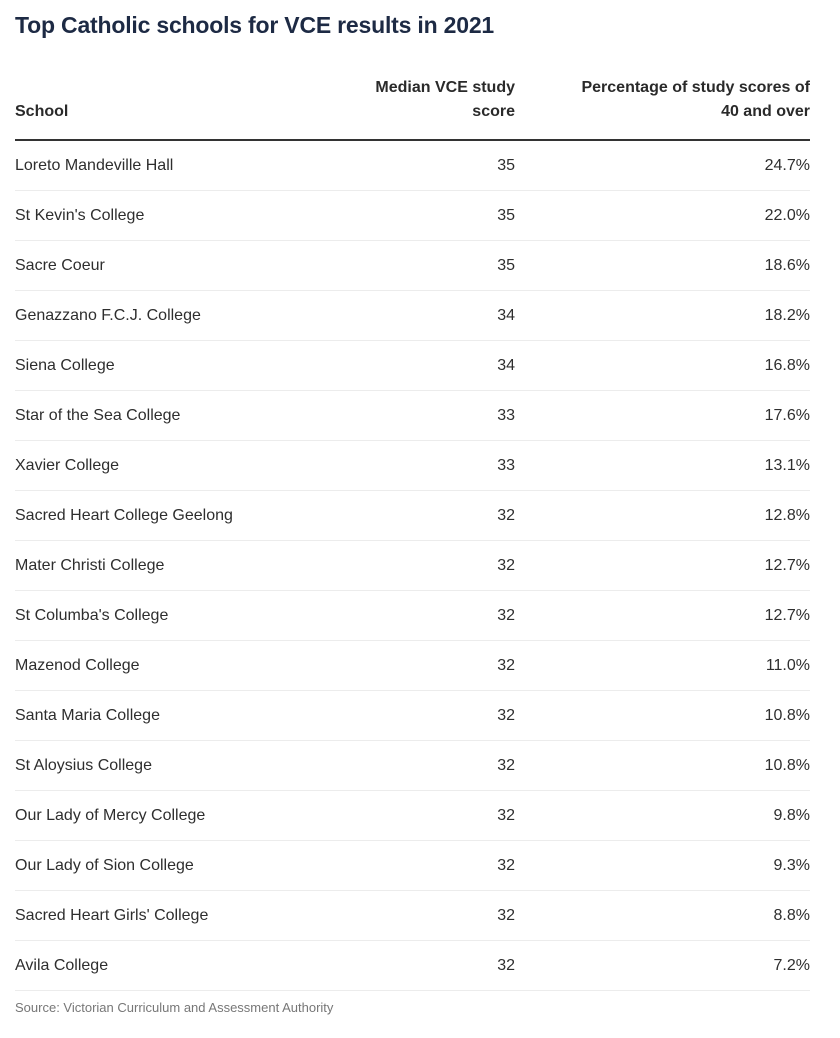  What do you see at coordinates (662, 265) in the screenshot?
I see `percentage-cell: 18.6%` at bounding box center [662, 265].